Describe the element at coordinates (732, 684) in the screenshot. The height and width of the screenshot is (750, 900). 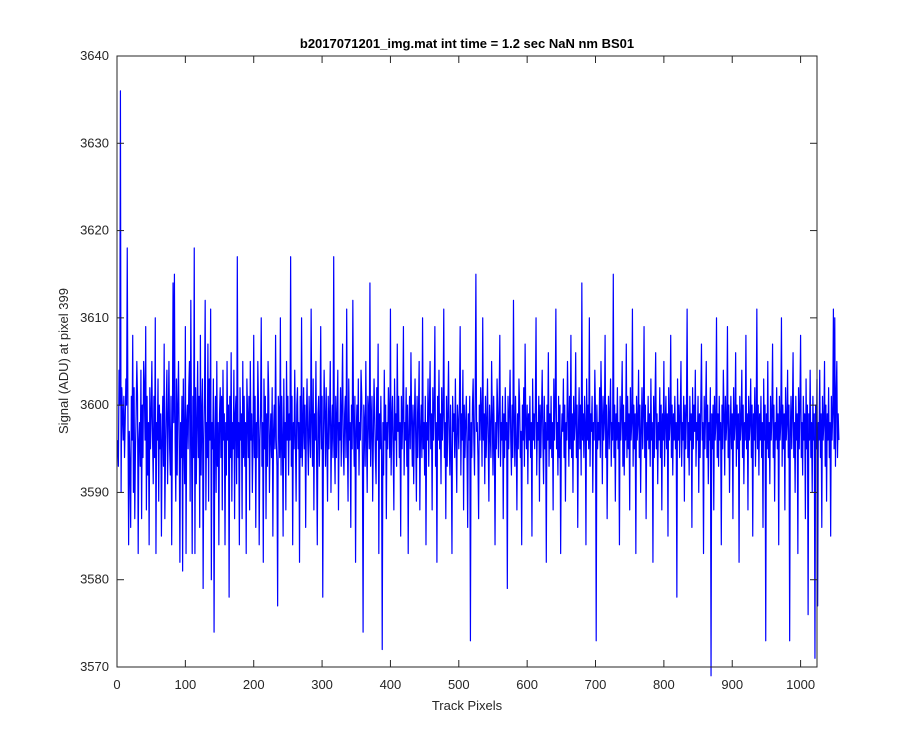
I see `x-tick-label: 900` at that location.